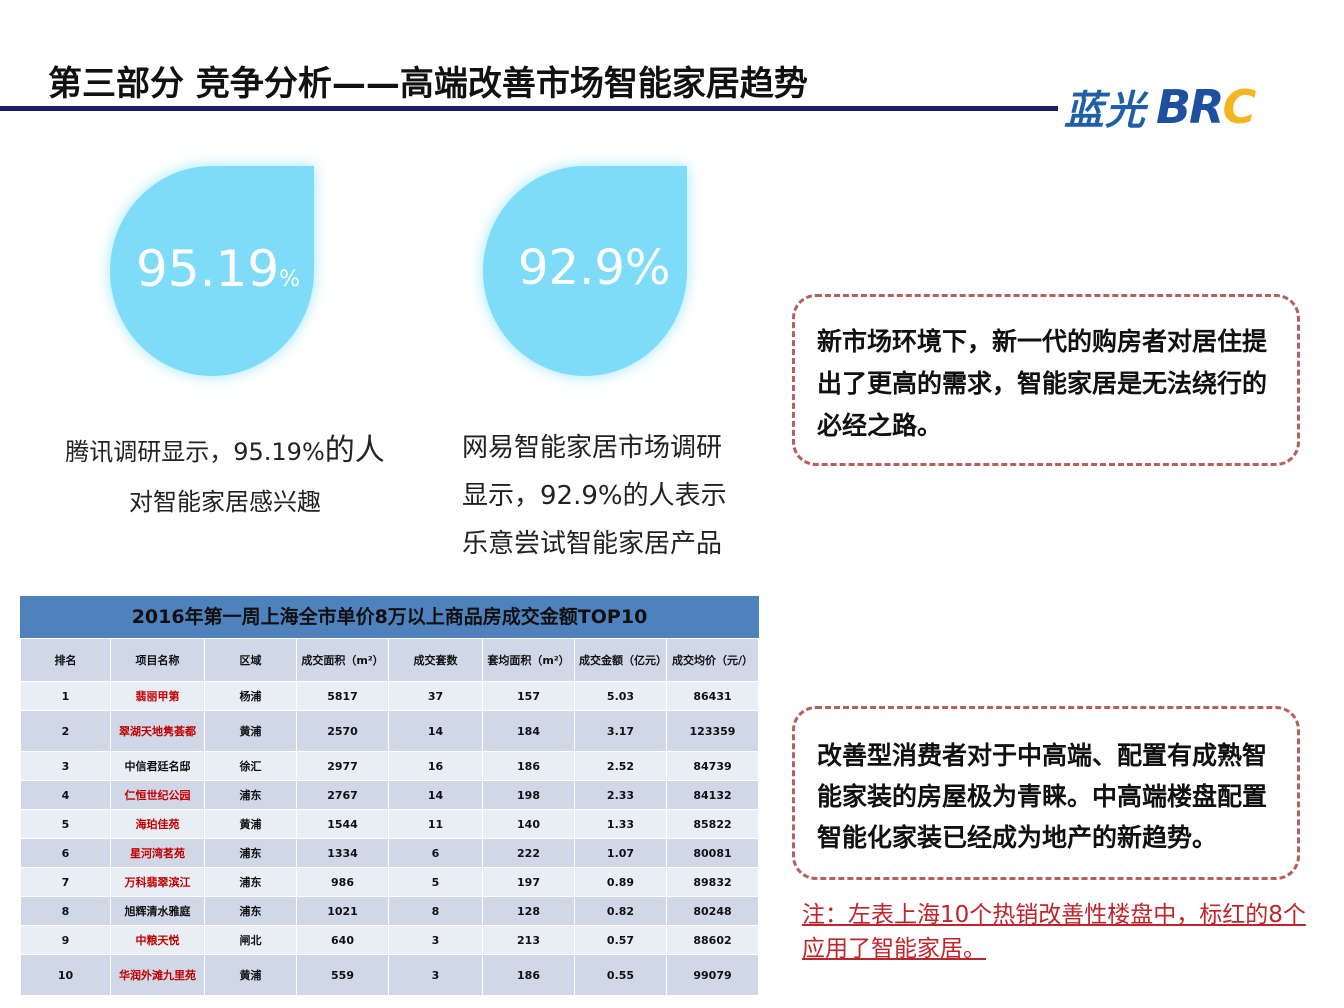 The width and height of the screenshot is (1344, 1008). Describe the element at coordinates (435, 660) in the screenshot. I see `col-units: 成交套数` at that location.